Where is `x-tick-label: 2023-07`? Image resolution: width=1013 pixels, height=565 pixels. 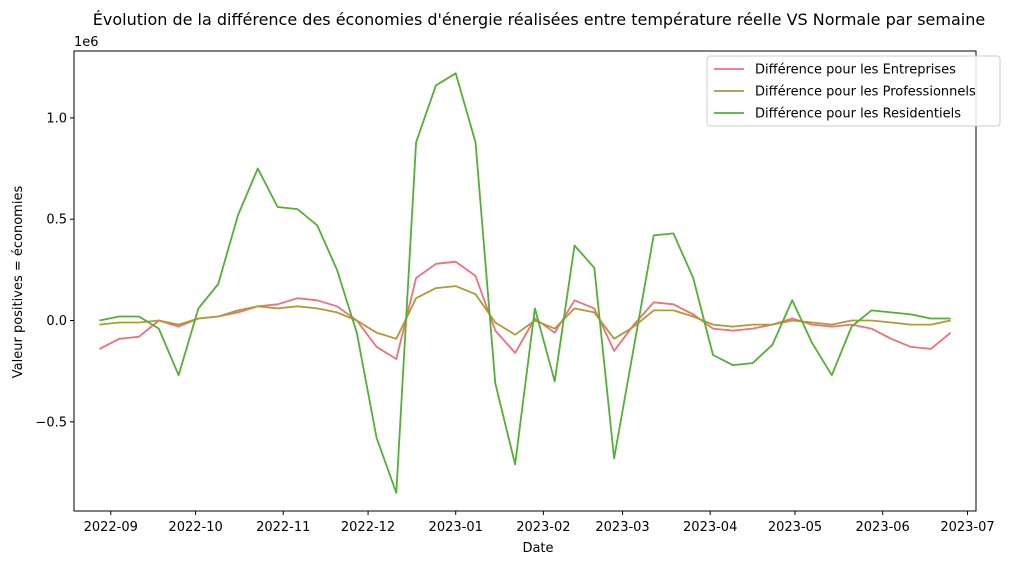 x-tick-label: 2023-07 is located at coordinates (967, 527).